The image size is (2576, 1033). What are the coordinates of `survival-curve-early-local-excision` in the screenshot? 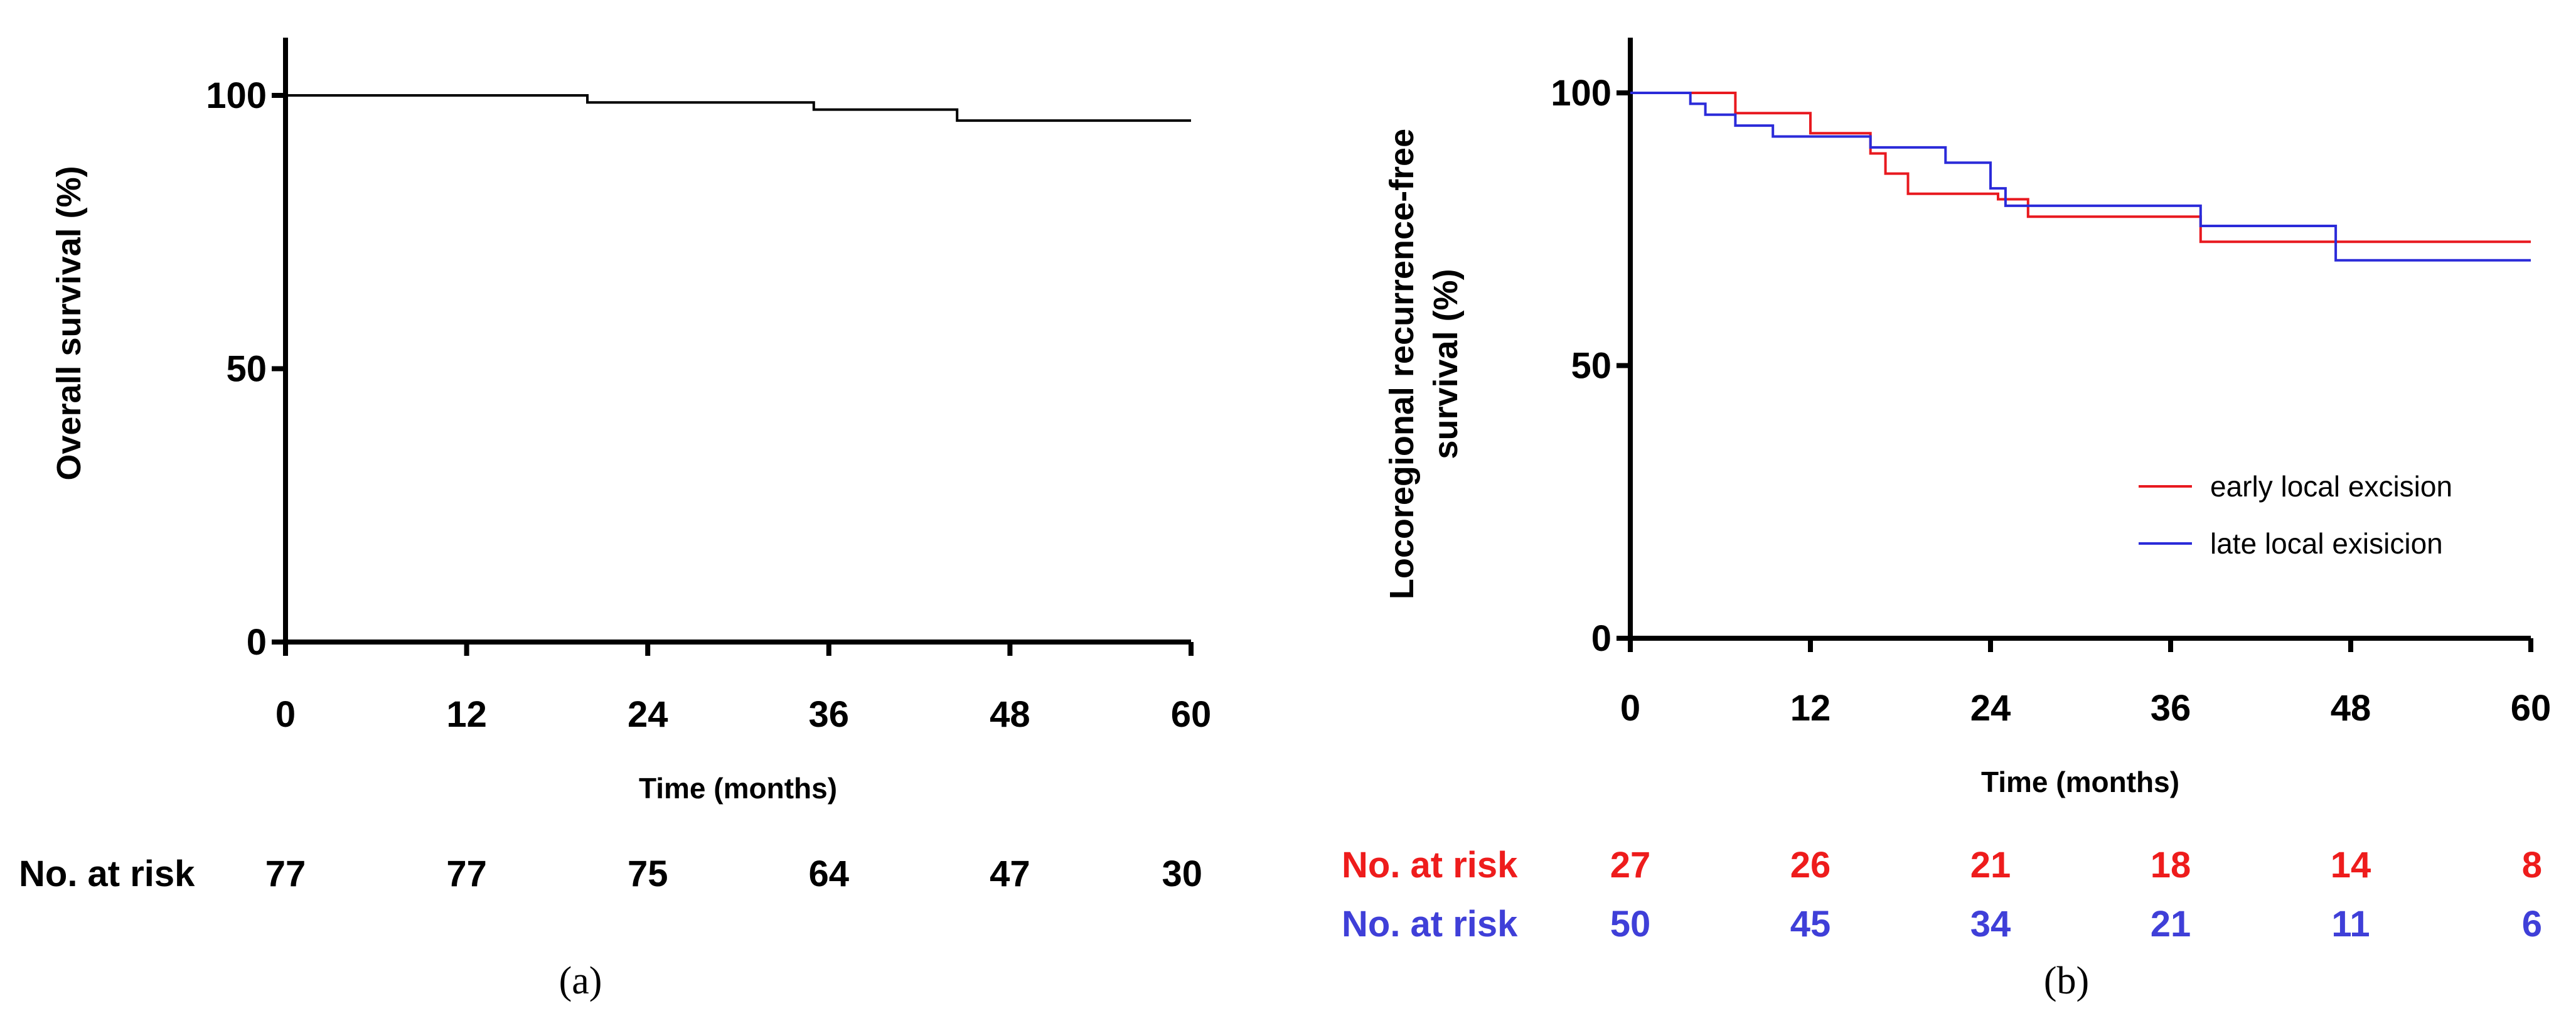 It's located at (2080, 168).